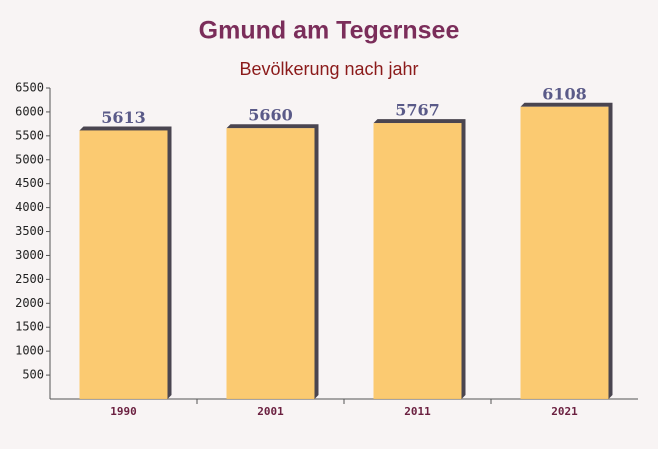  What do you see at coordinates (29, 207) in the screenshot?
I see `y-tick-label: 4000` at bounding box center [29, 207].